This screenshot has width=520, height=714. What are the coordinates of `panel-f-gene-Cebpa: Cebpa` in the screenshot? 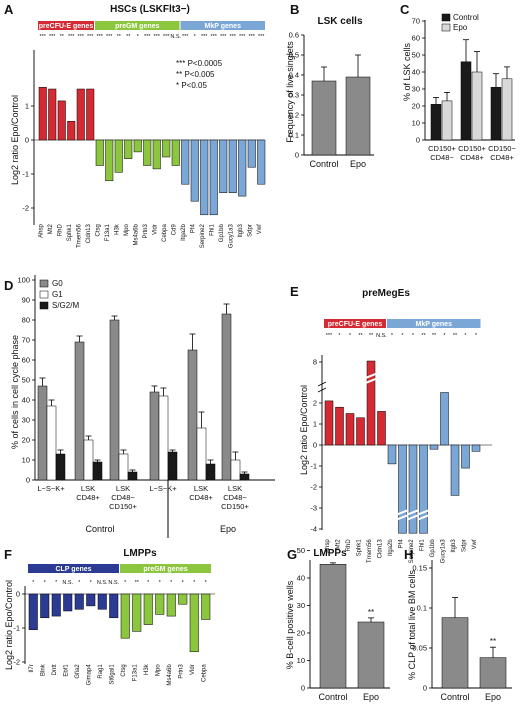 It's located at (205, 673).